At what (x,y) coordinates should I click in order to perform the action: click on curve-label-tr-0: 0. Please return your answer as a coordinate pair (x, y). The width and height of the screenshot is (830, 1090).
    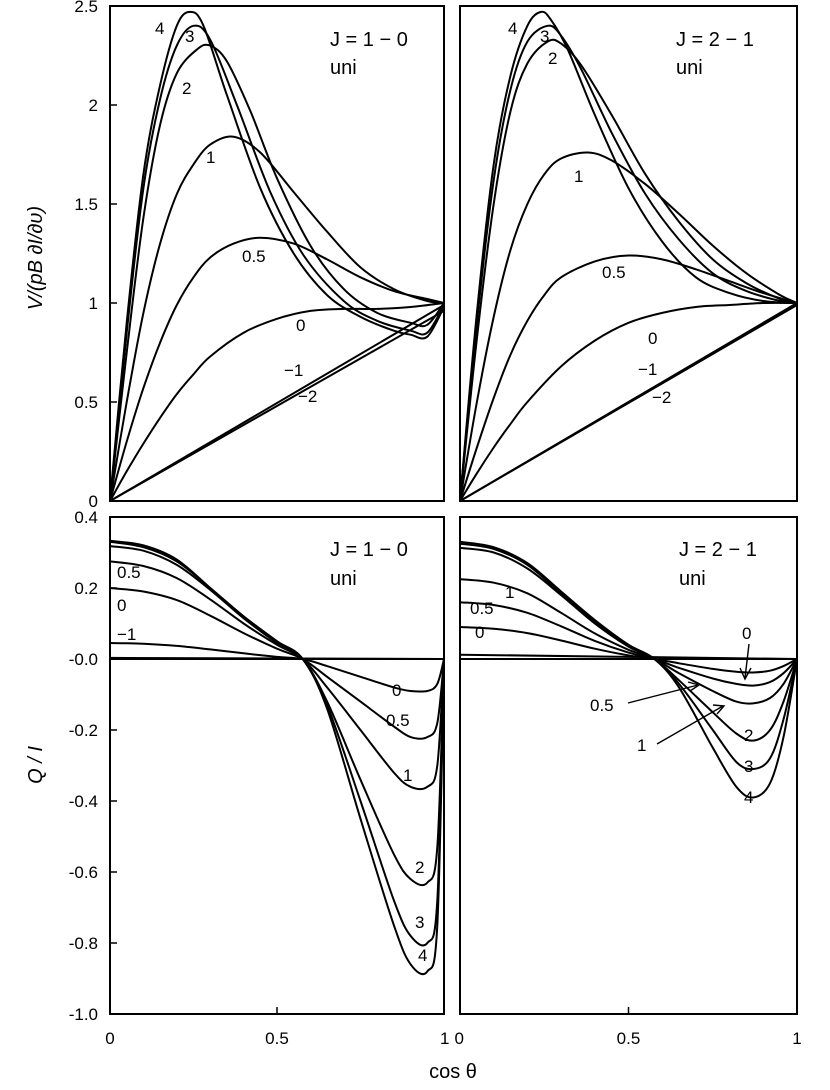
    Looking at the image, I should click on (652, 338).